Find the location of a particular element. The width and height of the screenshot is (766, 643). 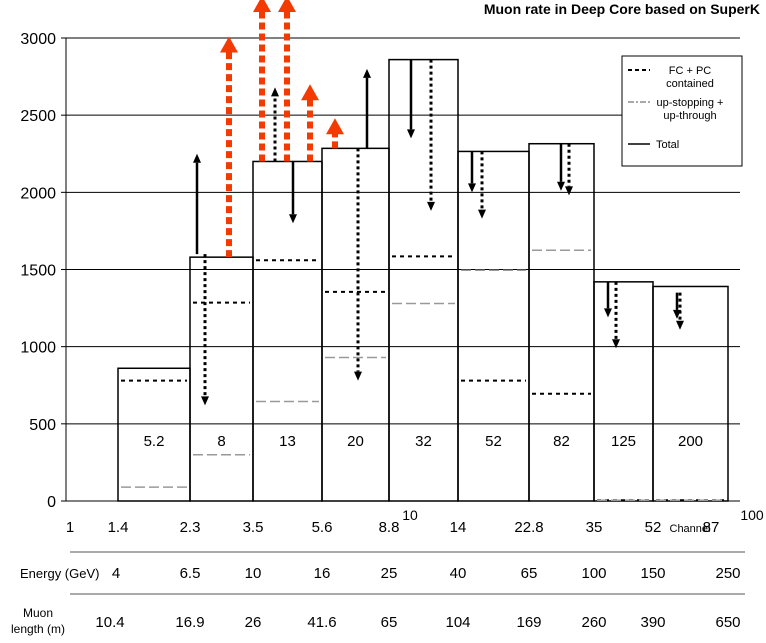

length-tick-label: 26 is located at coordinates (253, 622).